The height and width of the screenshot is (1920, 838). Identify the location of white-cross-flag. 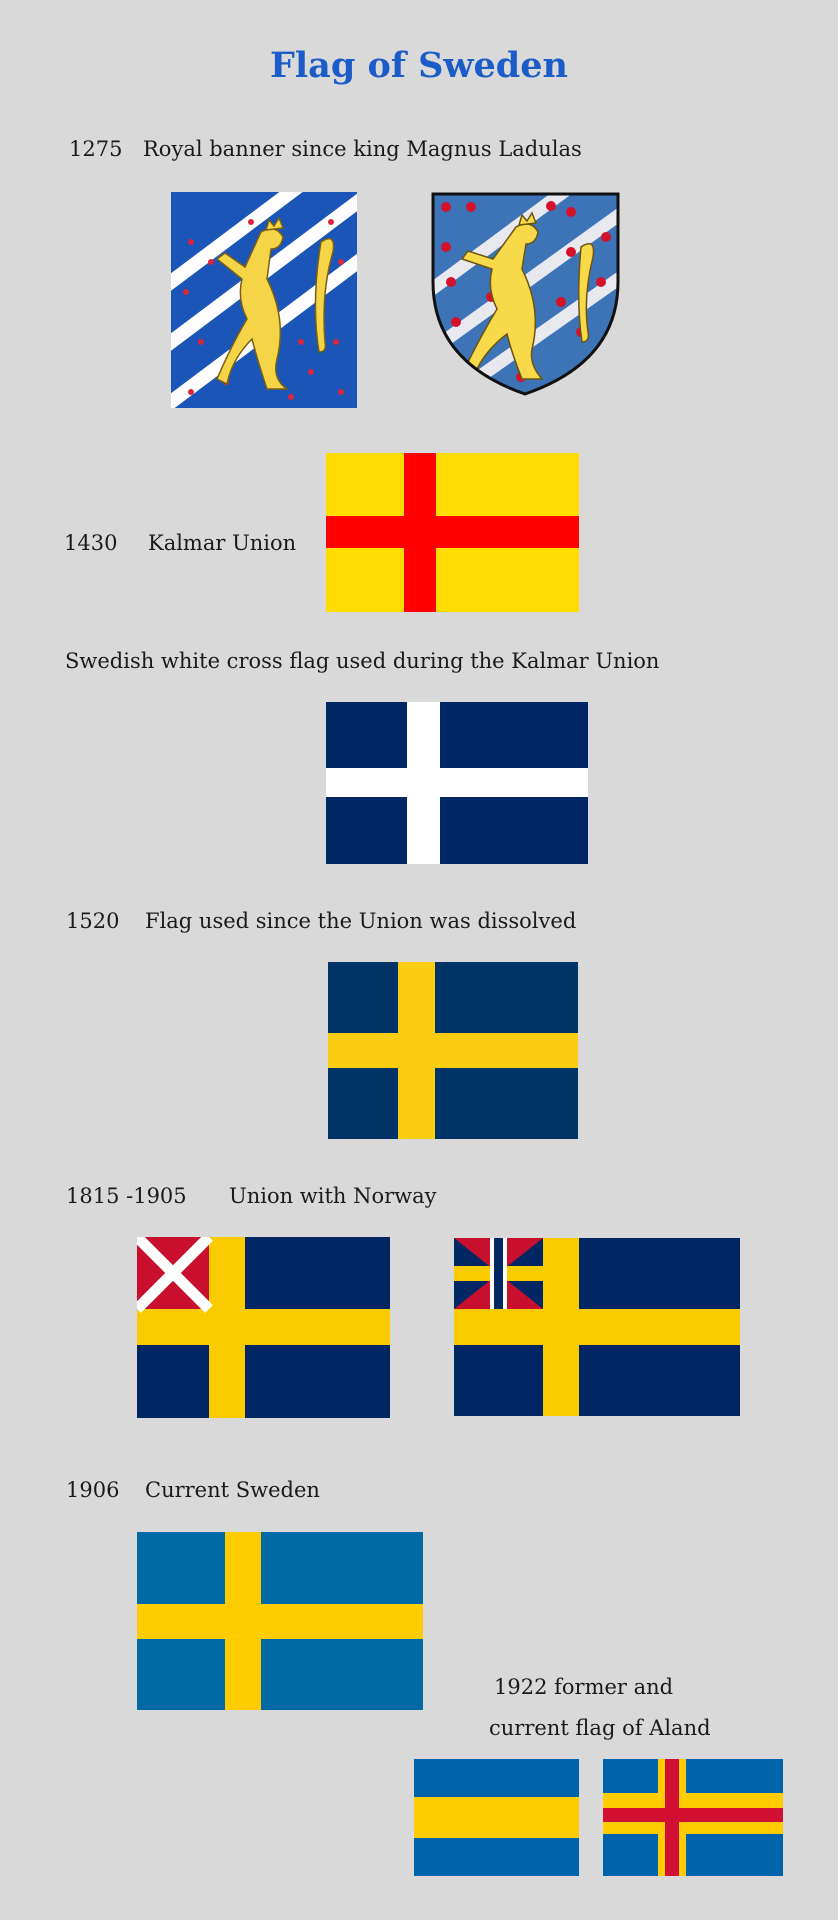
(457, 783).